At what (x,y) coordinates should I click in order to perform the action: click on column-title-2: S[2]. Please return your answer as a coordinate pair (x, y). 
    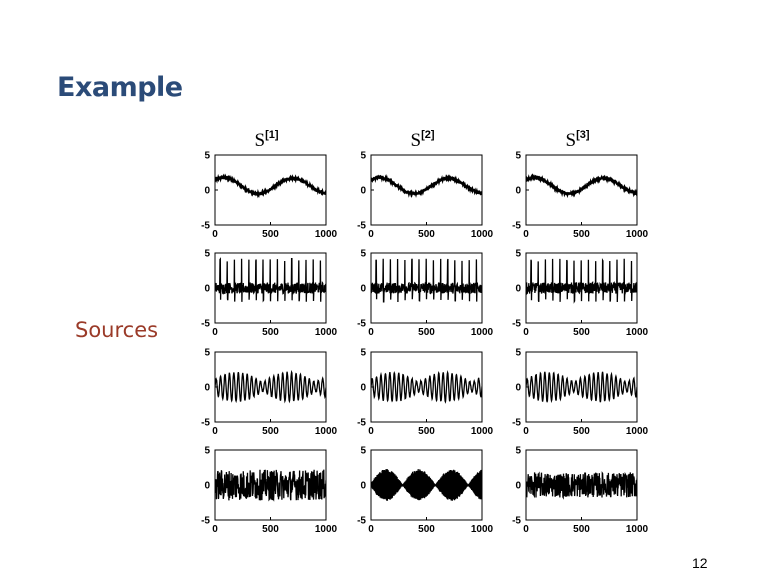
    Looking at the image, I should click on (422, 140).